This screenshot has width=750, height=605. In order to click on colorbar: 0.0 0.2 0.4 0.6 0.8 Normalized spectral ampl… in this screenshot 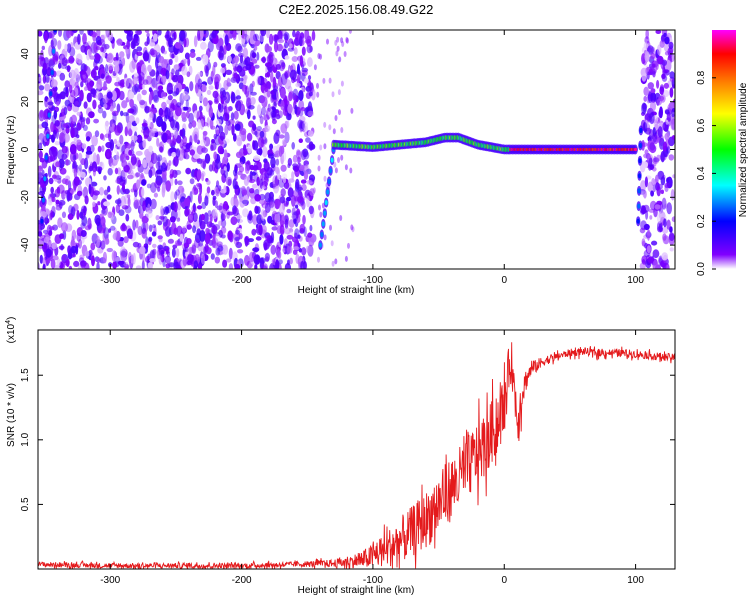, I will do `click(722, 153)`.